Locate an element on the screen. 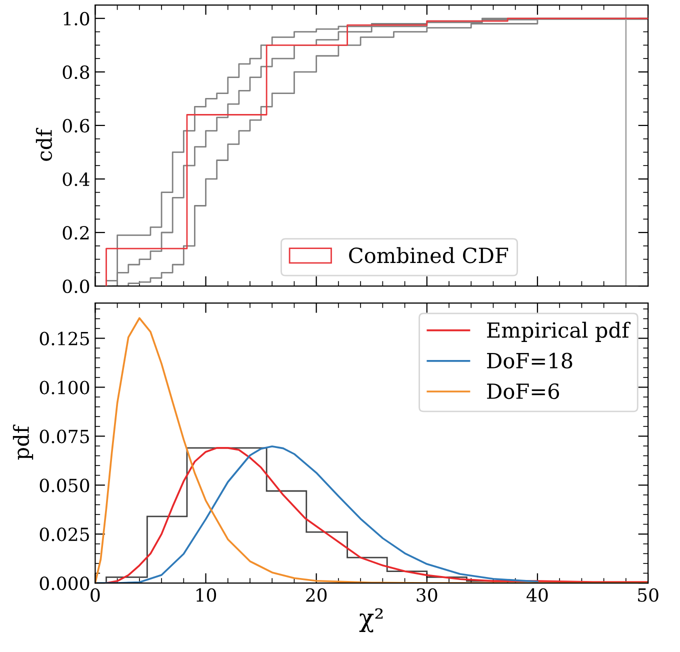 The image size is (680, 652). x-tick-label: 50 is located at coordinates (648, 595).